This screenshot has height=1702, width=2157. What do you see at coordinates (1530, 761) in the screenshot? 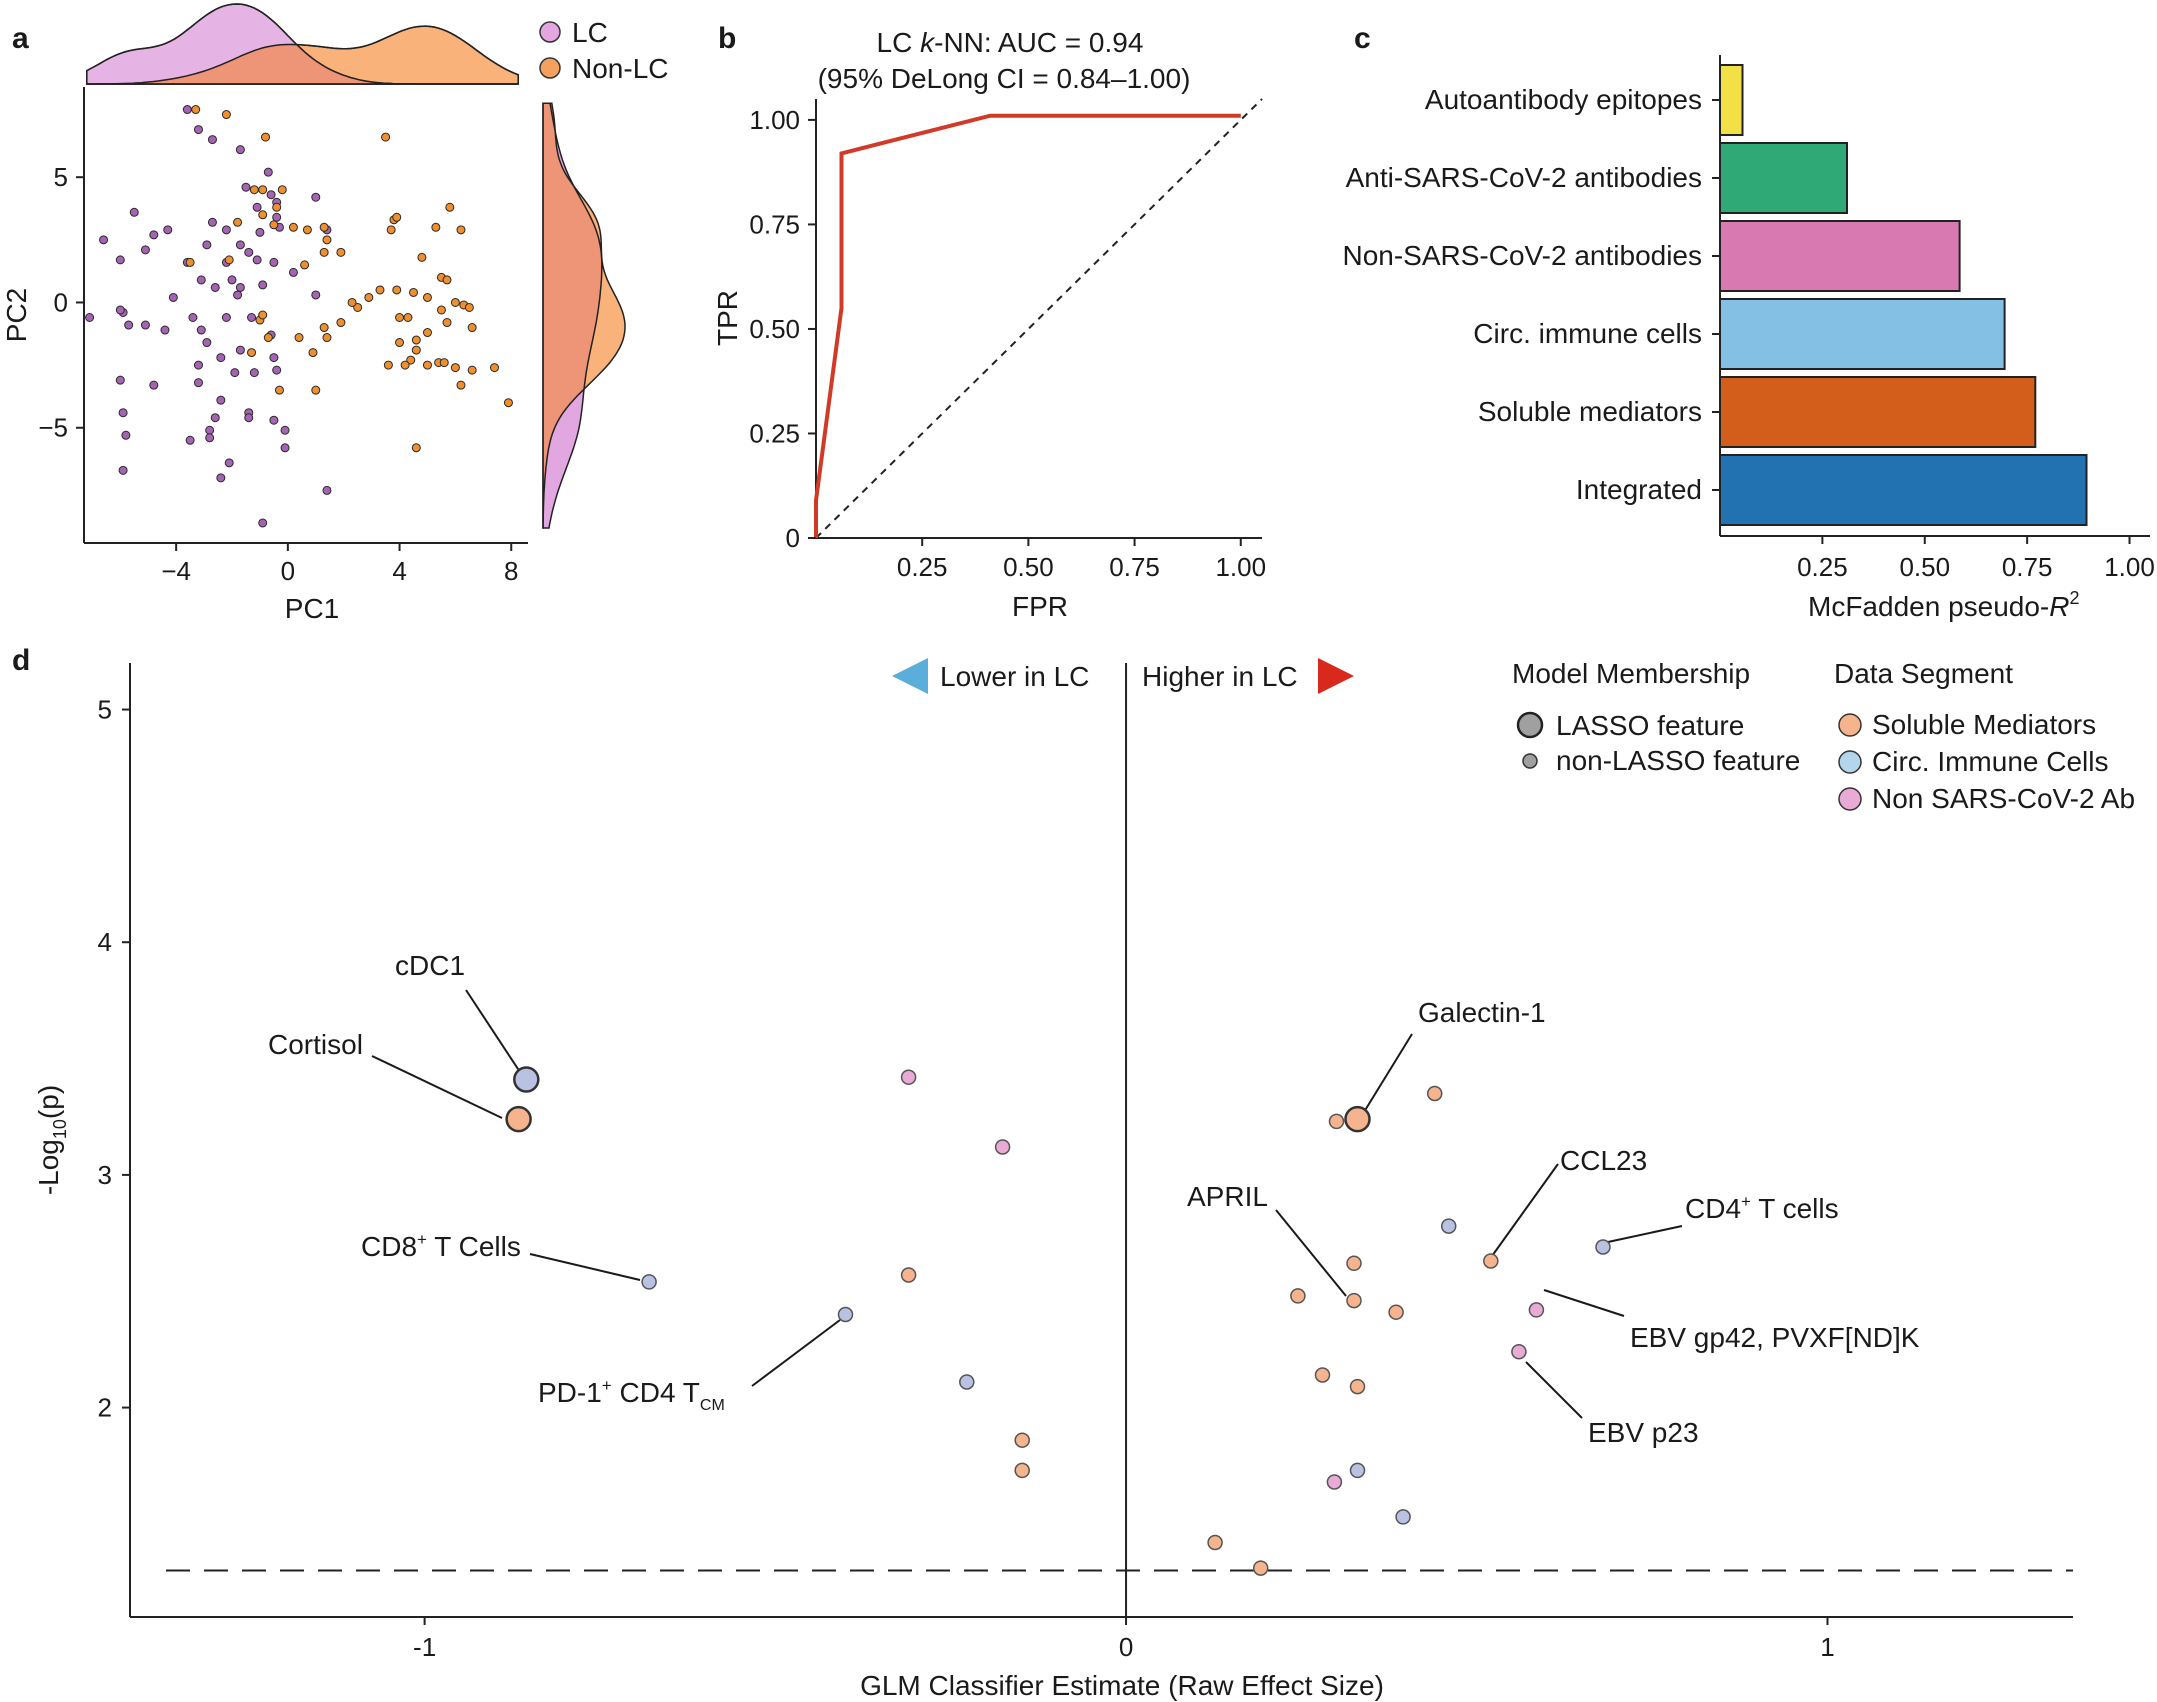
I see `non-lasso-feature-swatch` at bounding box center [1530, 761].